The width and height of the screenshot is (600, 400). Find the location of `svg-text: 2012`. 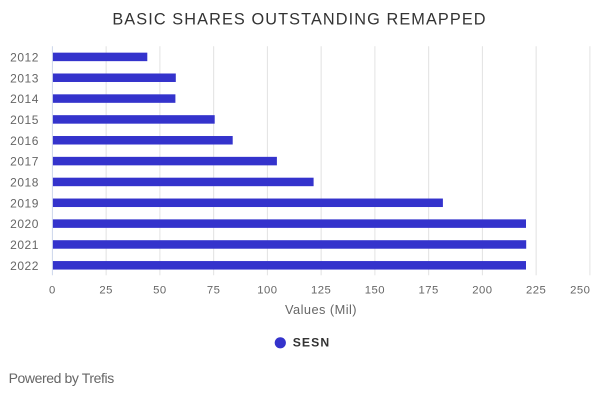

svg-text: 2012 is located at coordinates (24, 58).